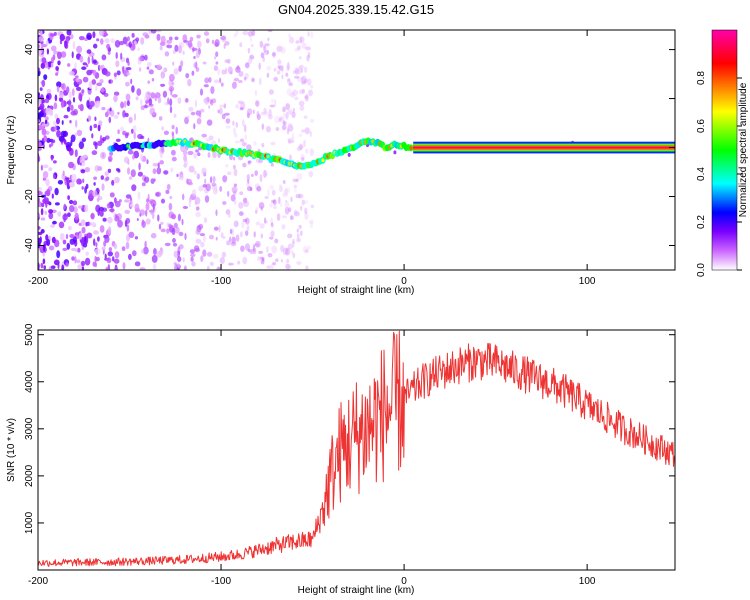  Describe the element at coordinates (701, 222) in the screenshot. I see `colorbar-tick-label: 0.2` at that location.